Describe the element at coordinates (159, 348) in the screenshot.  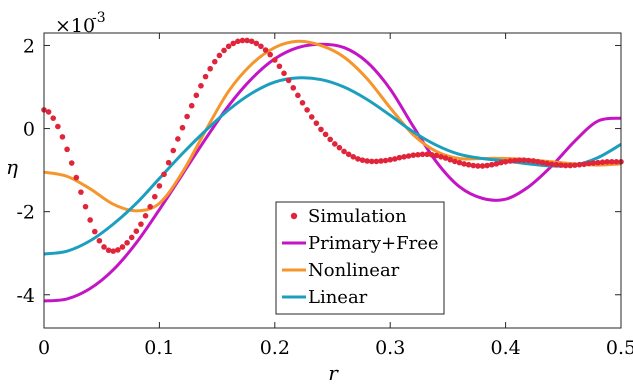
I see `x-tick-label: 0.1` at that location.